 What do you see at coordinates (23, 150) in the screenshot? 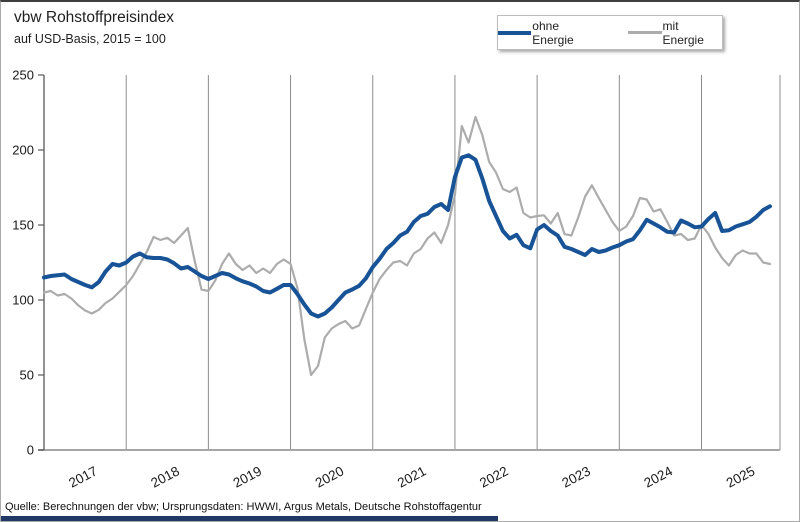
I see `y-tick-label: 200` at bounding box center [23, 150].